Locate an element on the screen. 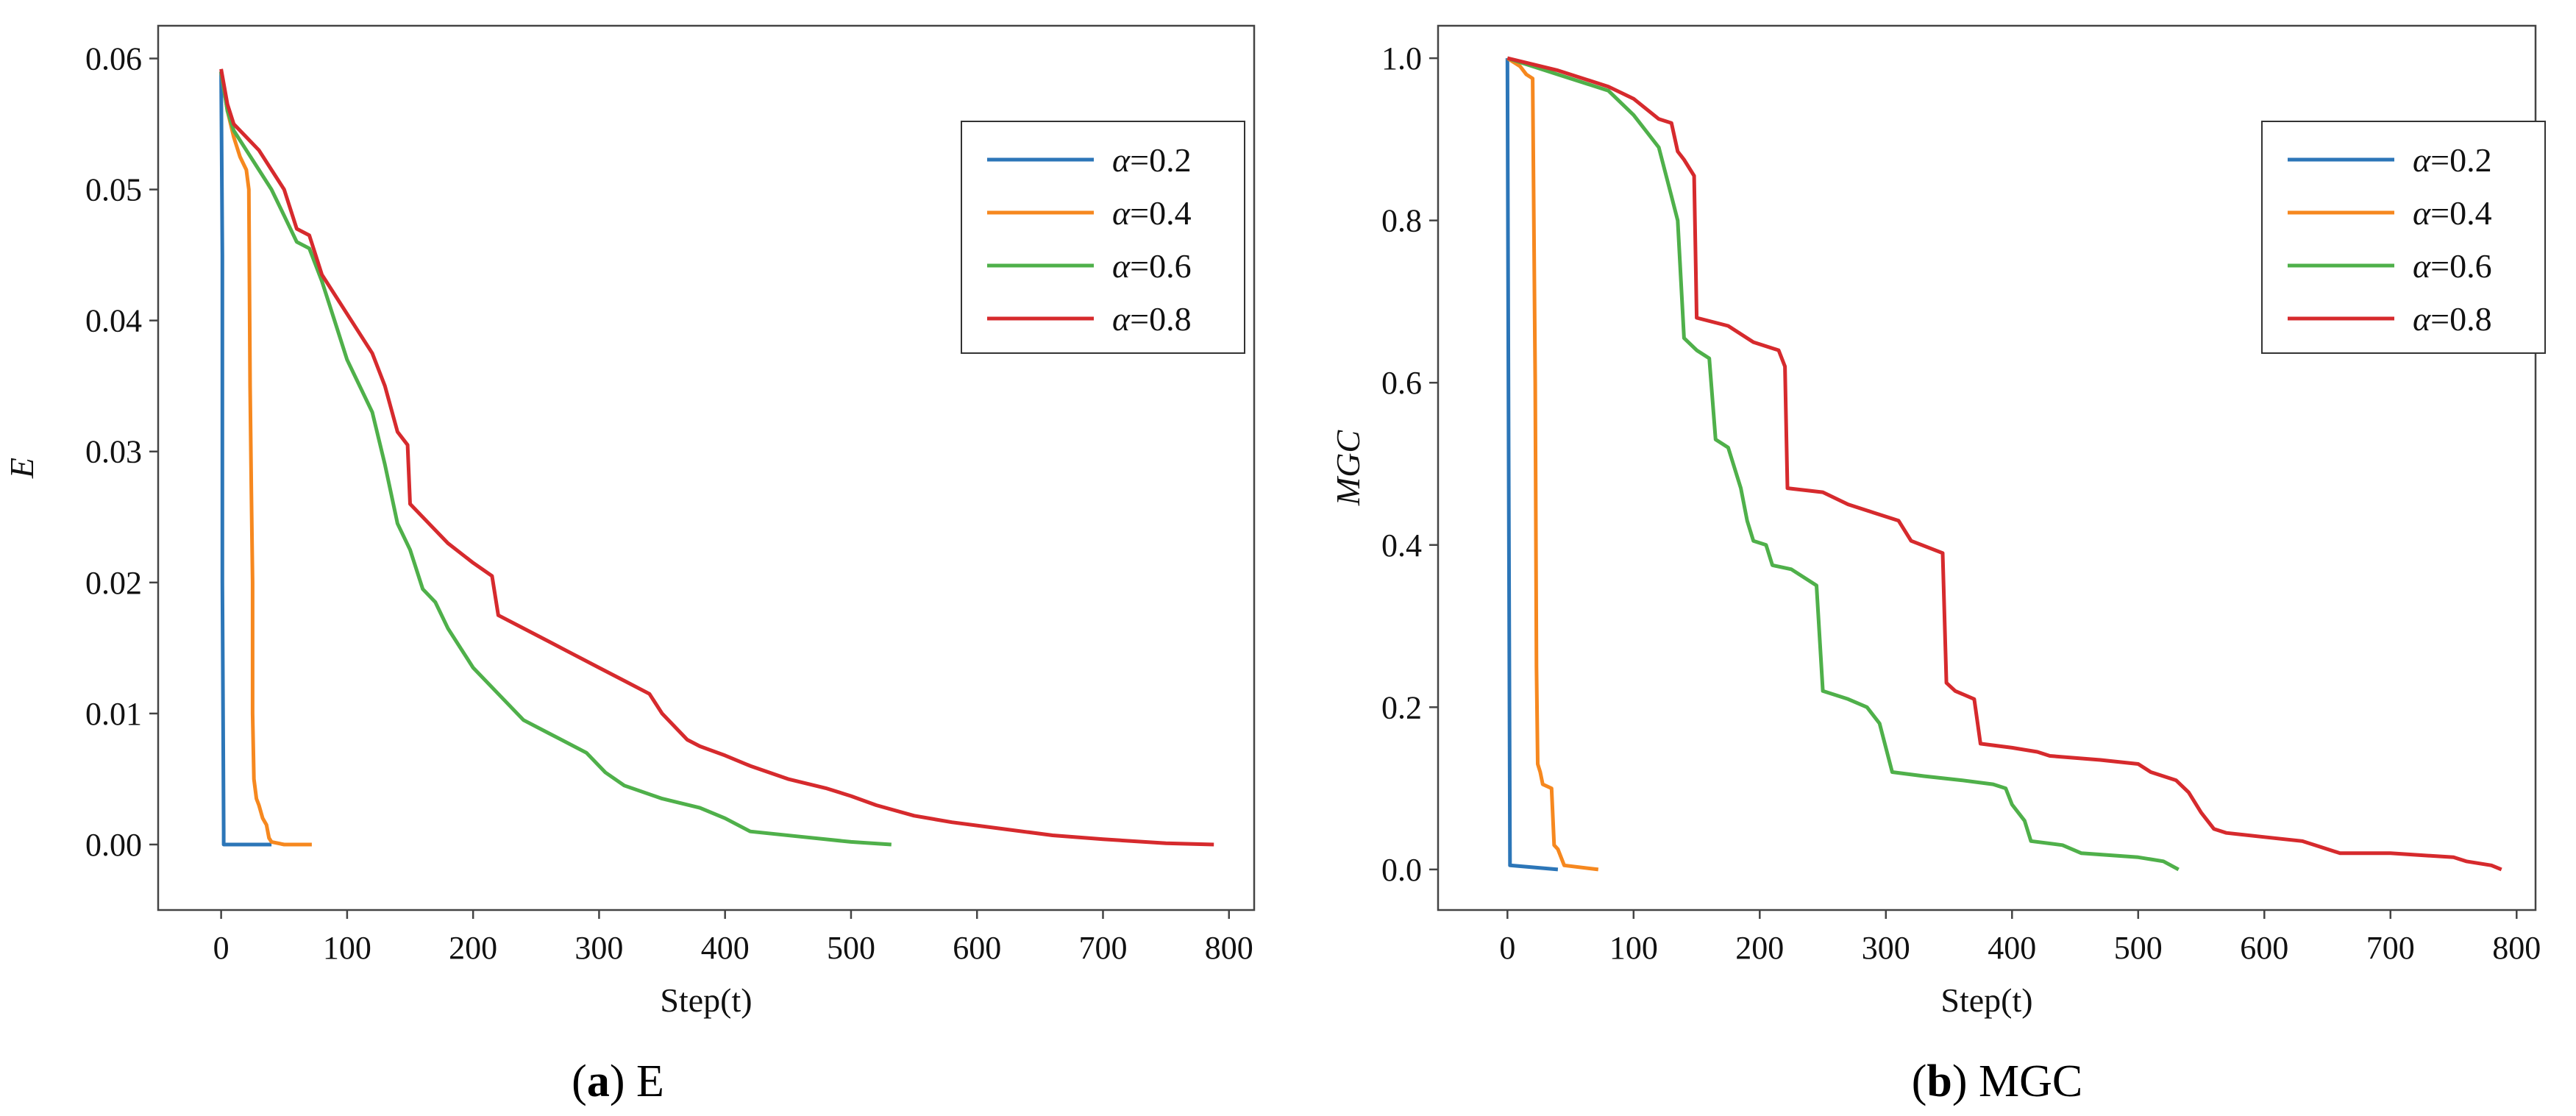  panel-b-x-tick-label: 600 is located at coordinates (2264, 948).